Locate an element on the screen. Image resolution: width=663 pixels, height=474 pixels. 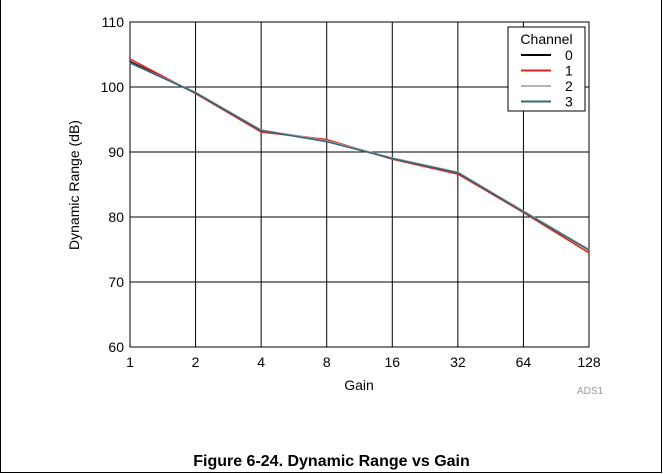
y-tick-label: 90 is located at coordinates (116, 152).